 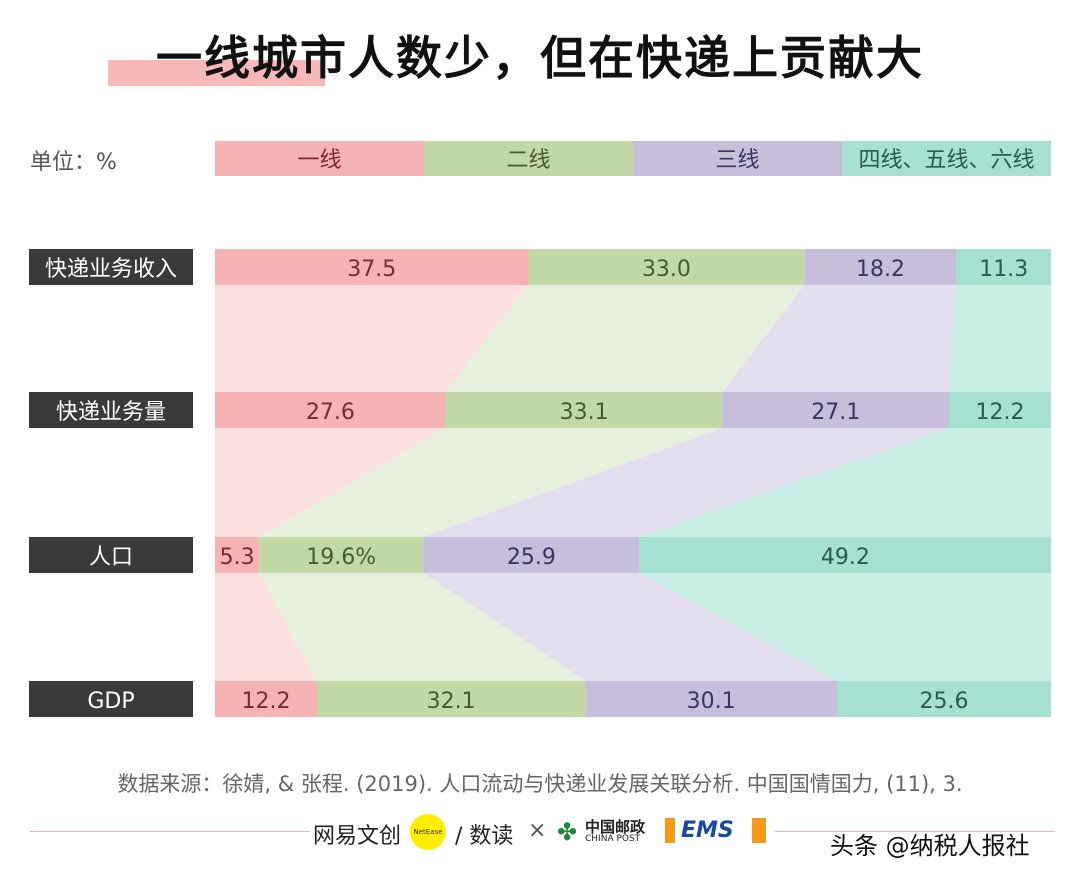 I want to click on data-label: 33.0, so click(x=666, y=269).